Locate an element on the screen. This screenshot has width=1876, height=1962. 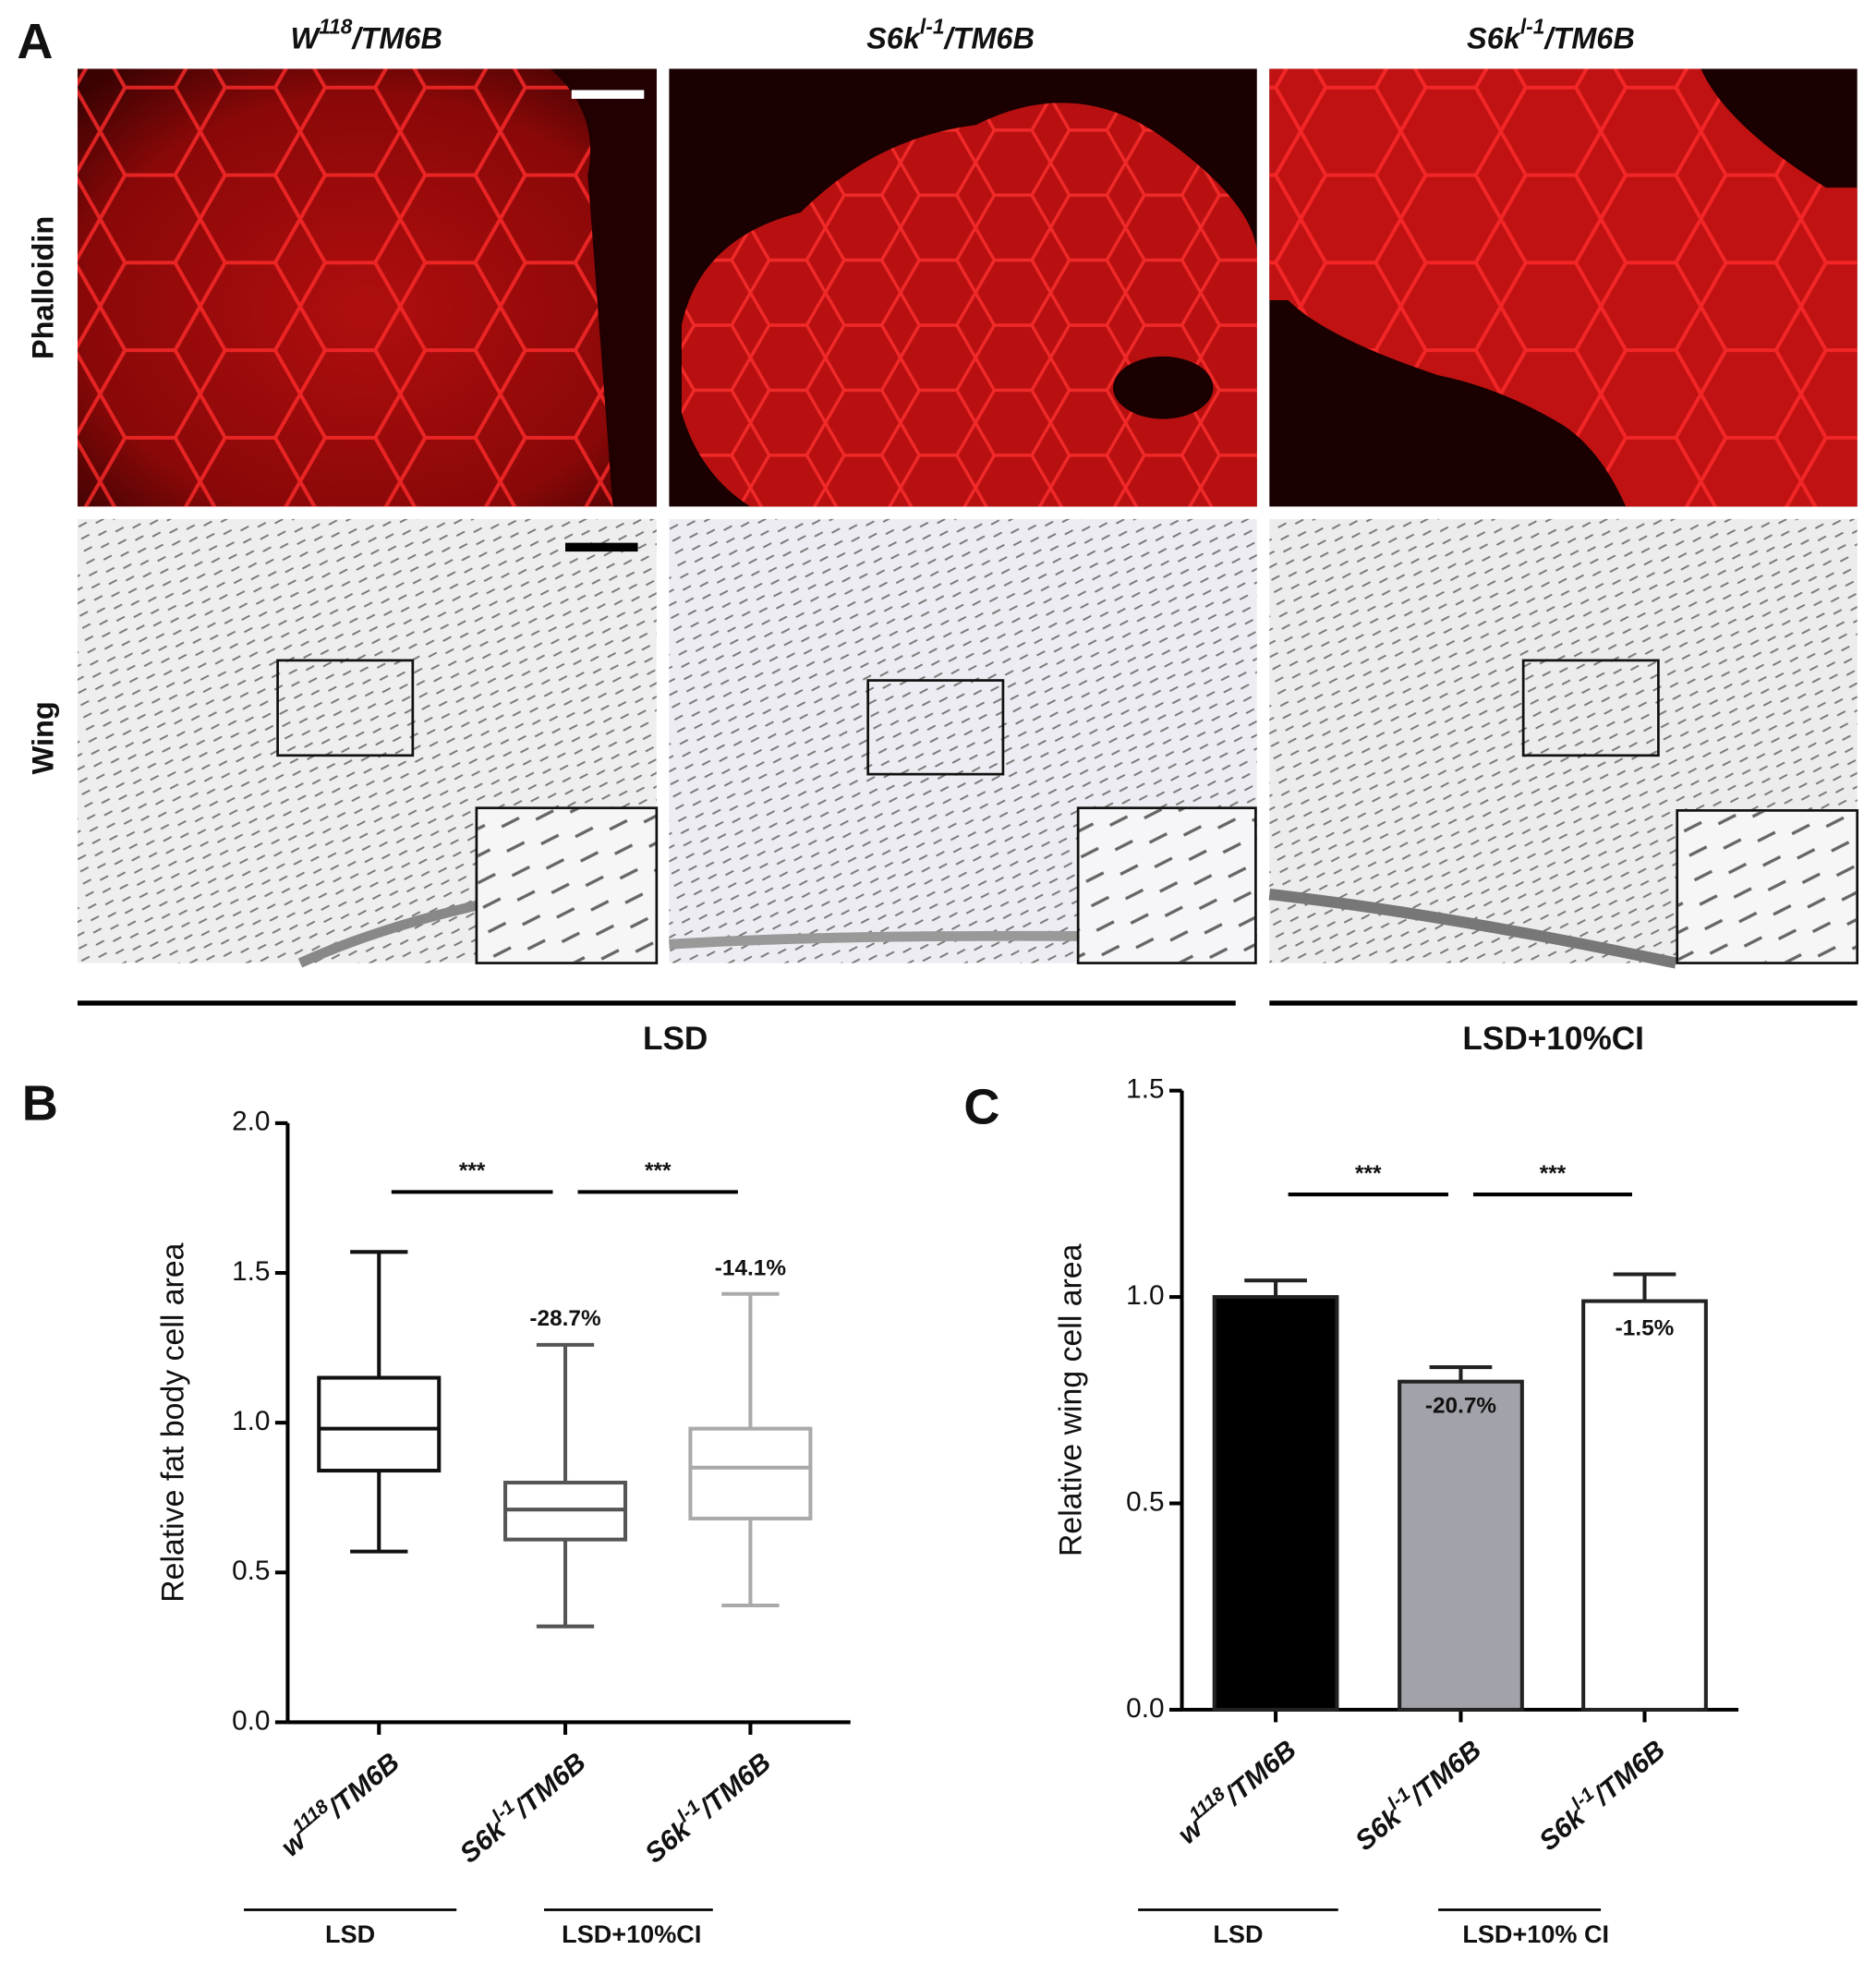
panel-label: A is located at coordinates (35, 41).